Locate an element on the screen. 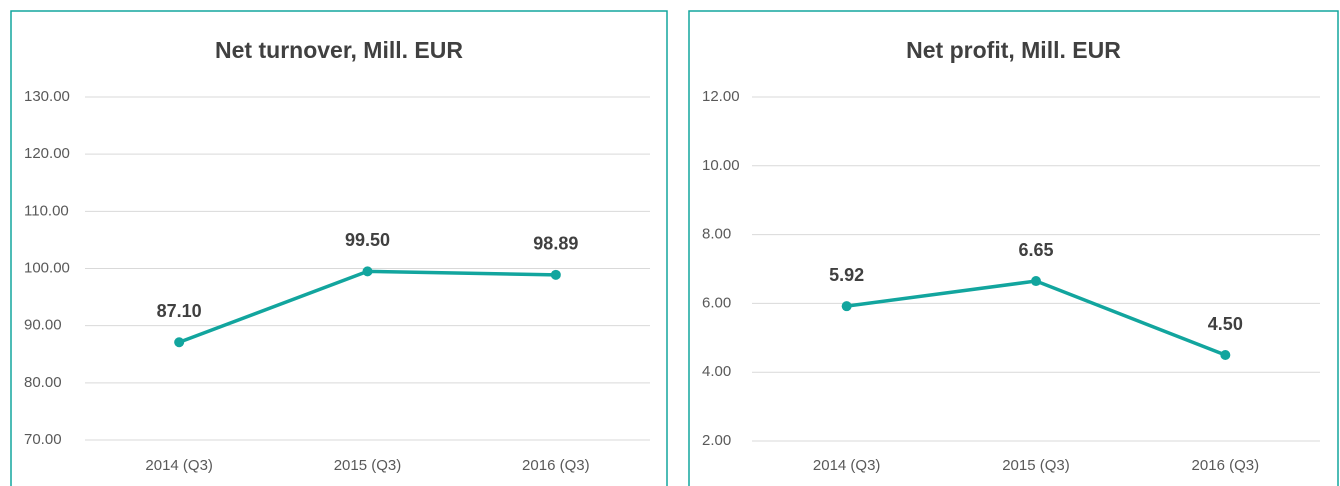 The height and width of the screenshot is (486, 1340). y-tick-label: 8.00 is located at coordinates (716, 234).